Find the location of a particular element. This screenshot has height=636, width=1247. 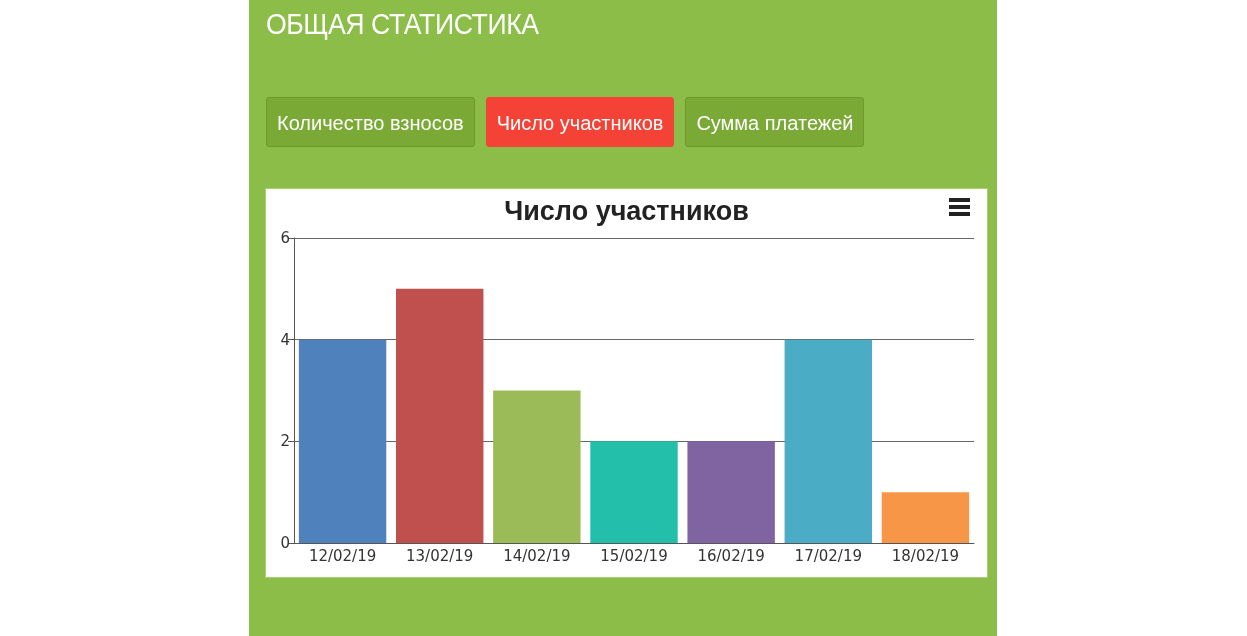

y-tick-label: 2 is located at coordinates (285, 441).